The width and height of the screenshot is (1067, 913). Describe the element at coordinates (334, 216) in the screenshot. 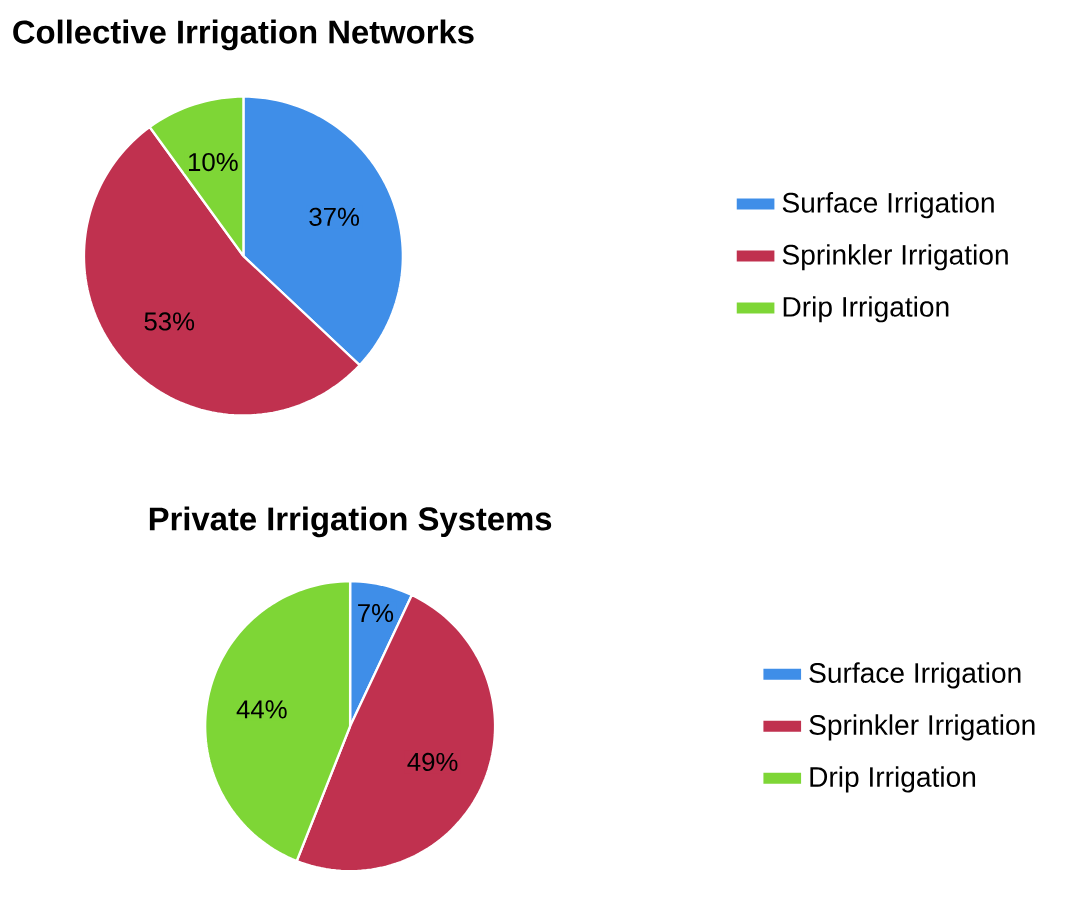

I see `data-label: 37%` at that location.